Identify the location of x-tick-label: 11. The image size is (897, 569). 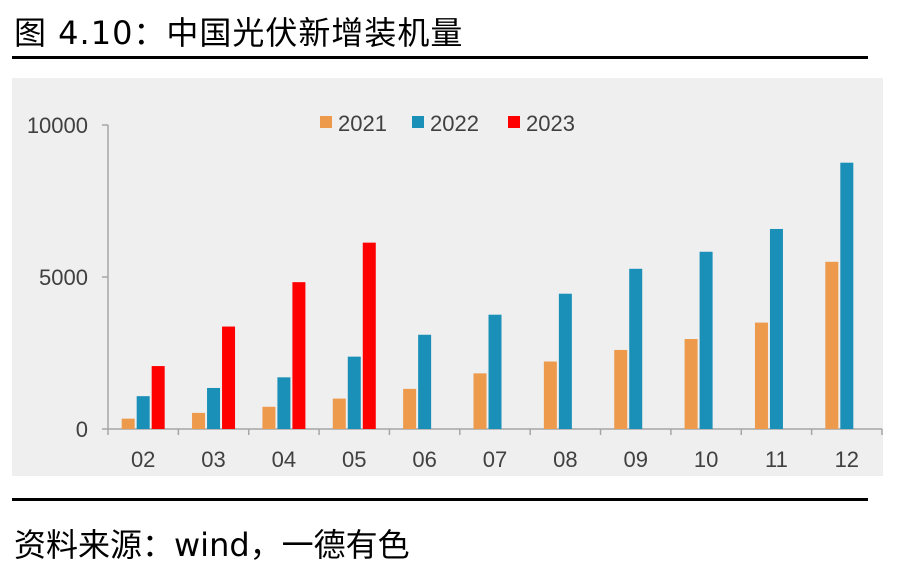
(776, 459).